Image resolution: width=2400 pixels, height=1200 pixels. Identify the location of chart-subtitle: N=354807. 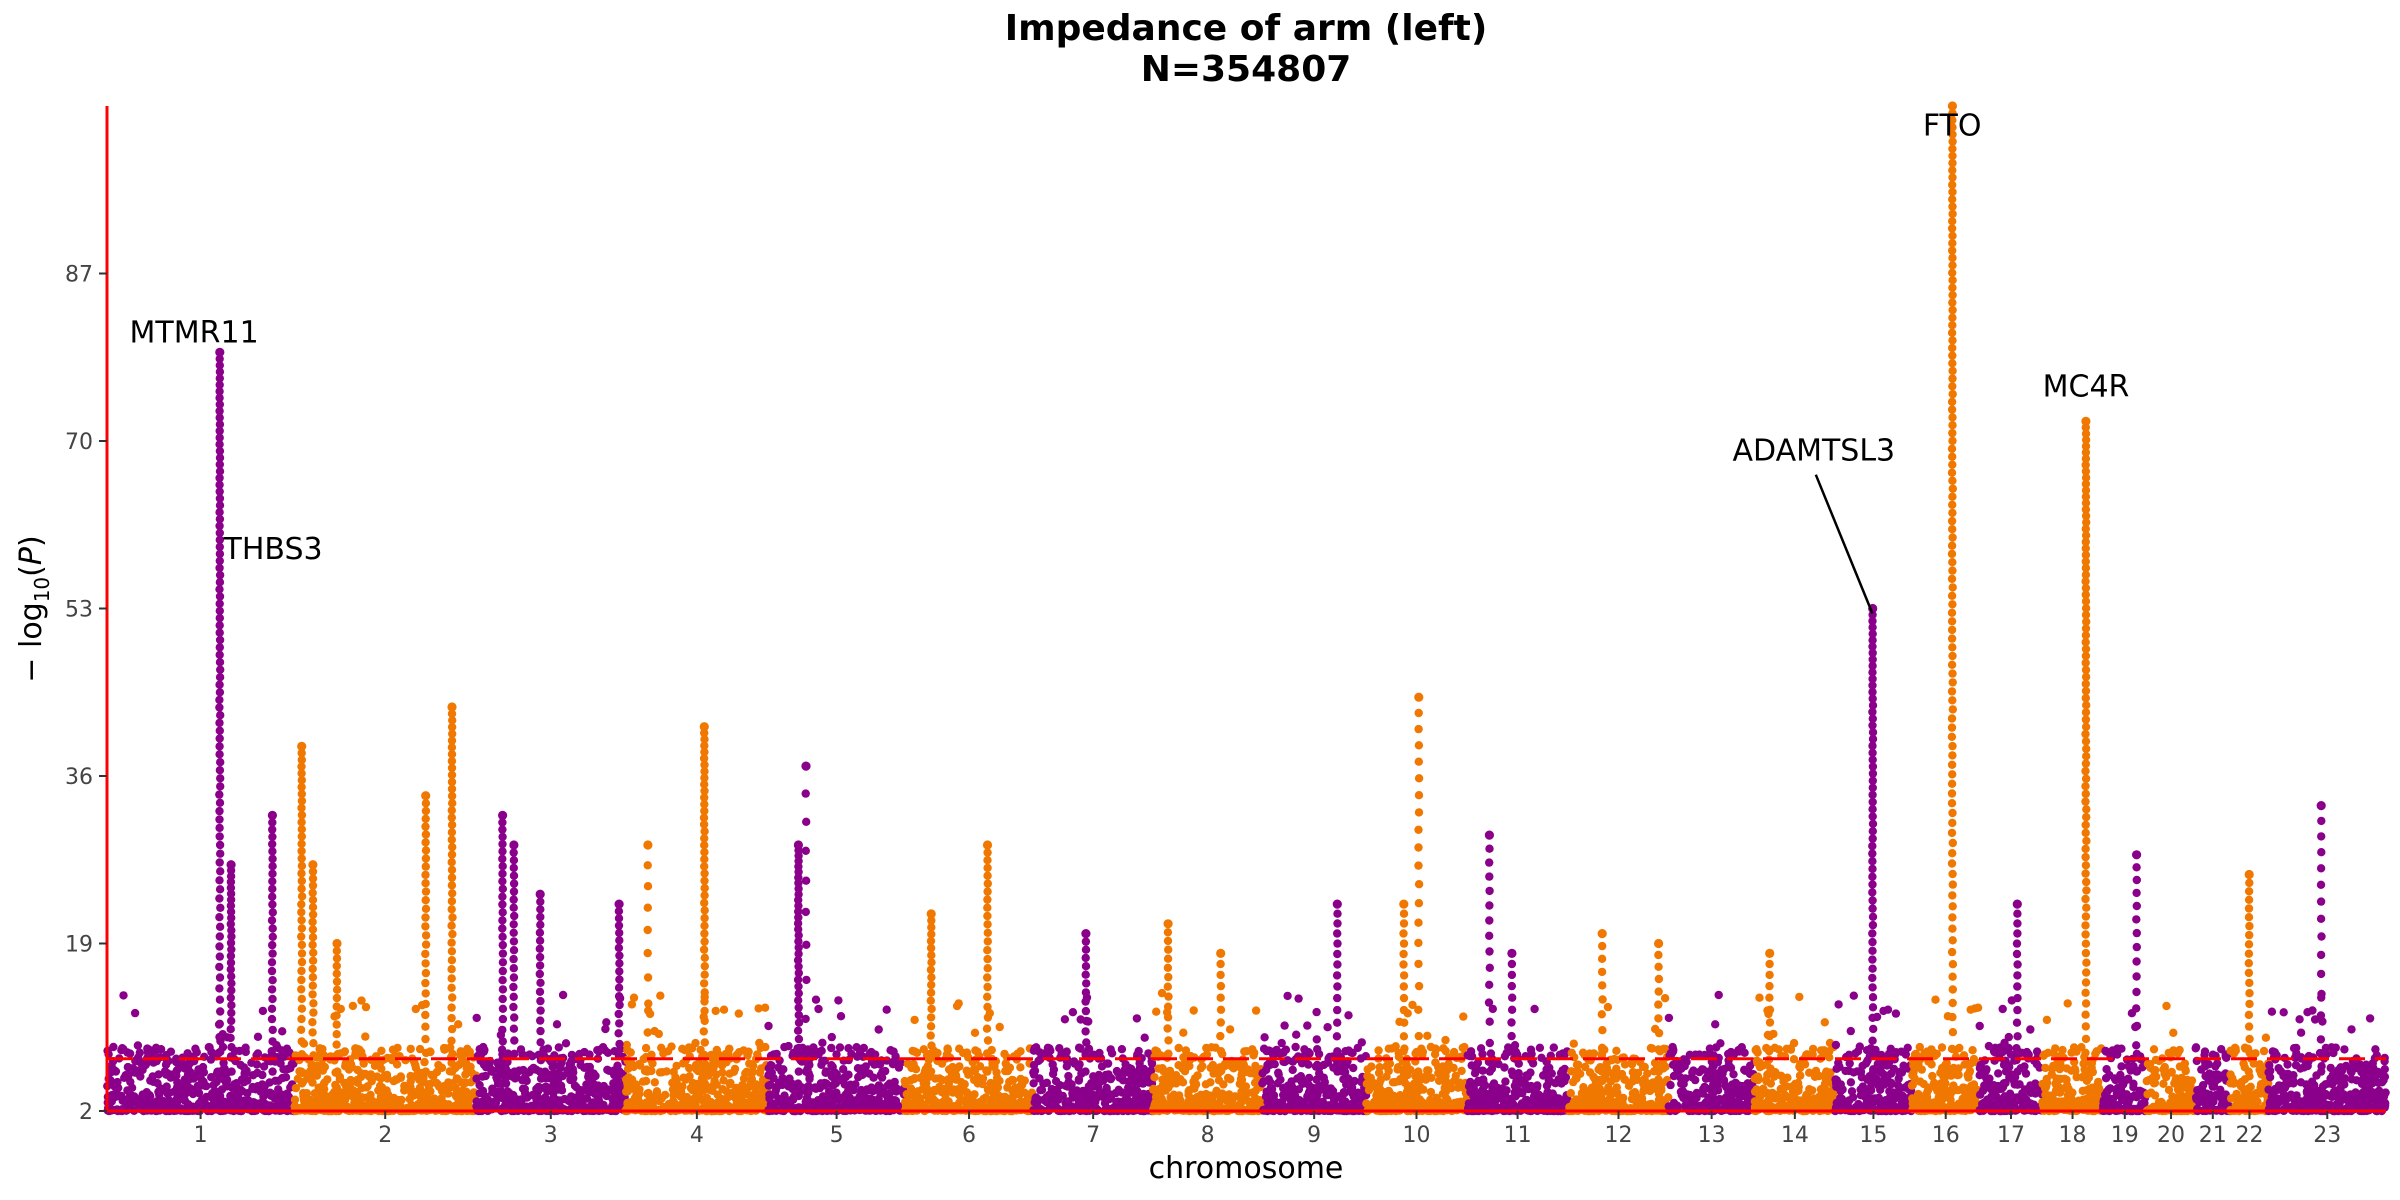
(1246, 69).